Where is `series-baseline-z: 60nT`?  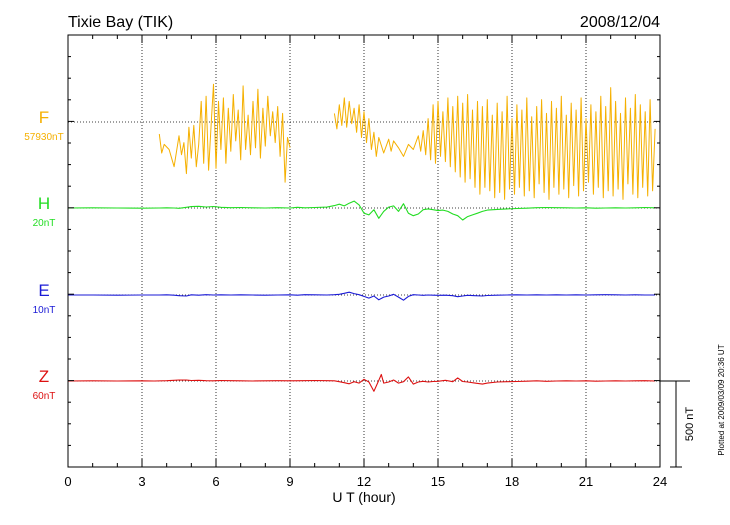 series-baseline-z: 60nT is located at coordinates (44, 396).